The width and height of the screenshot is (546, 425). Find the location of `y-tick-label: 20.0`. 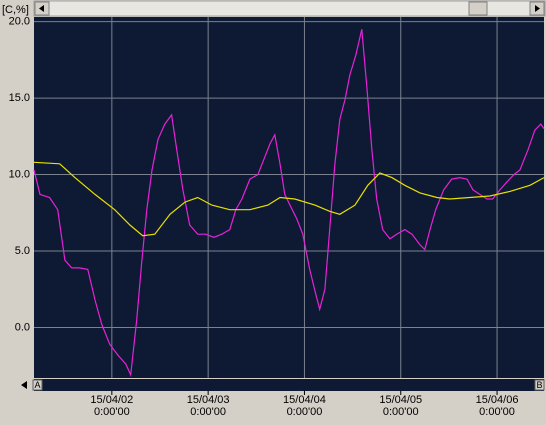

y-tick-label: 20.0 is located at coordinates (19, 21).